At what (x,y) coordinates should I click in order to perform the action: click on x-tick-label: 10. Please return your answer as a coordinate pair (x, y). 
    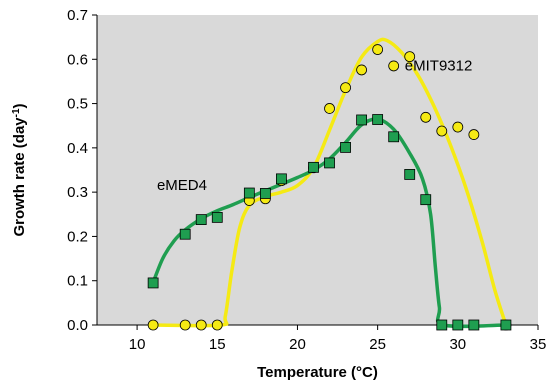
    Looking at the image, I should click on (137, 344).